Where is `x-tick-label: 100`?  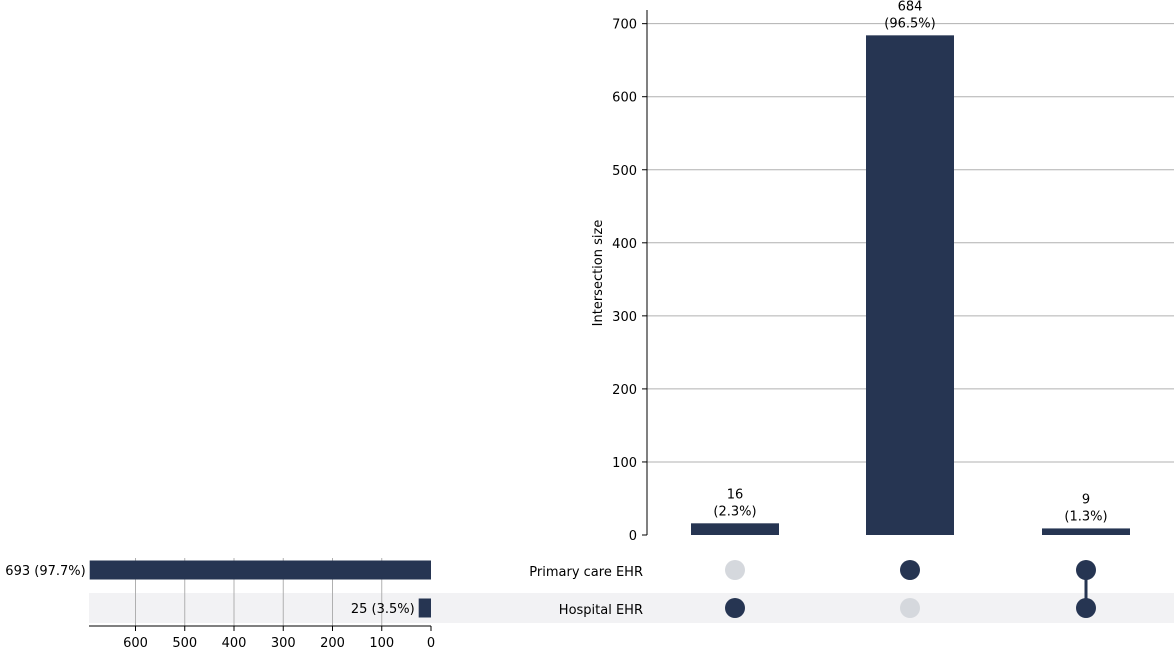 x-tick-label: 100 is located at coordinates (381, 643).